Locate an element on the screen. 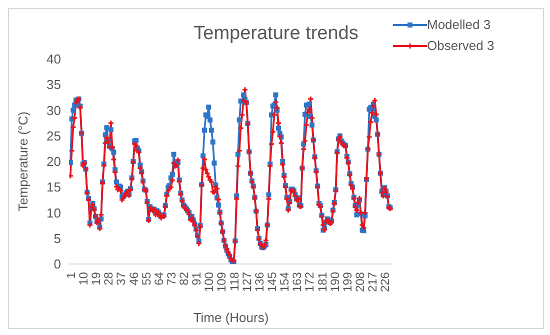  x-tick-label: 109 is located at coordinates (221, 282).